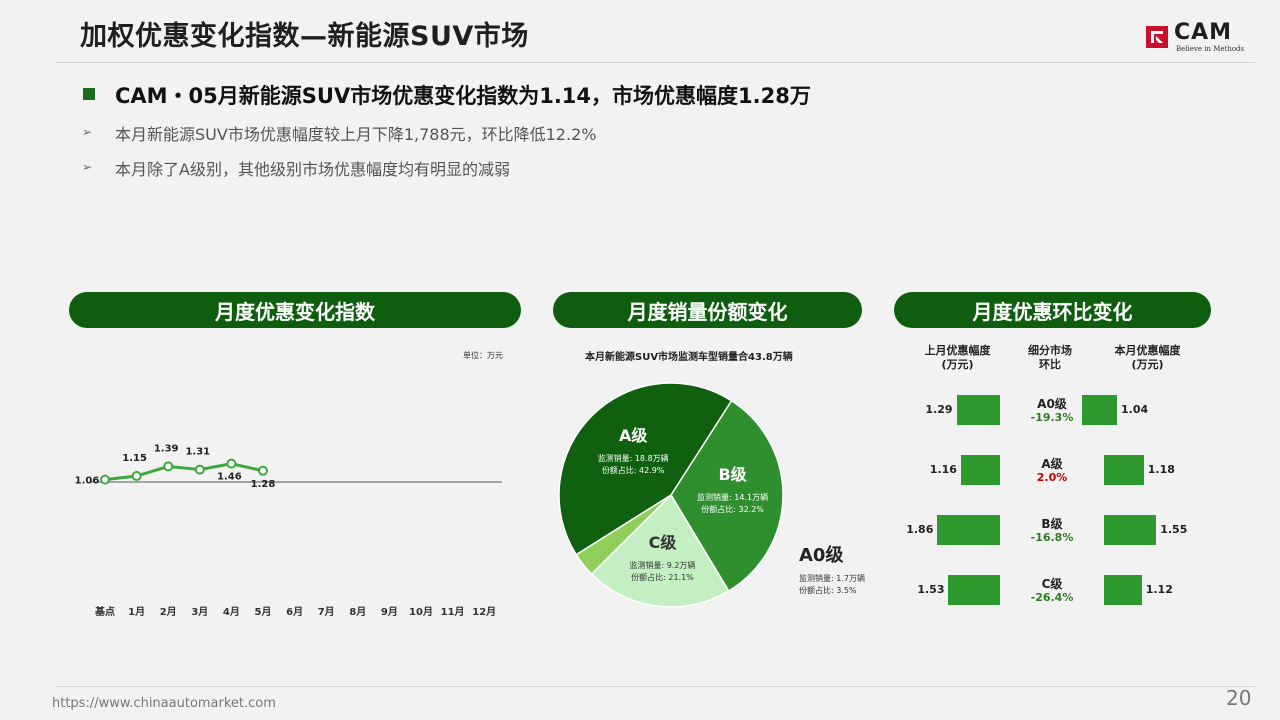  Describe the element at coordinates (136, 612) in the screenshot. I see `x-tick-label: 1月` at that location.